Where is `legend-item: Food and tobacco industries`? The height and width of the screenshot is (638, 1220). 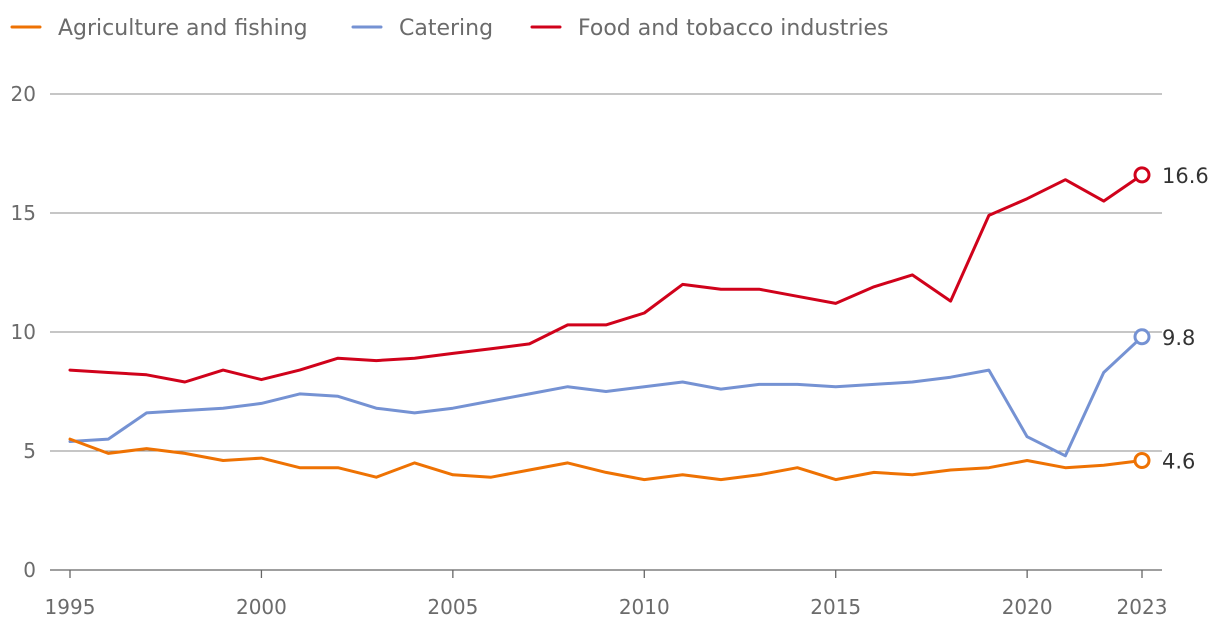
legend-item: Food and tobacco industries is located at coordinates (709, 28).